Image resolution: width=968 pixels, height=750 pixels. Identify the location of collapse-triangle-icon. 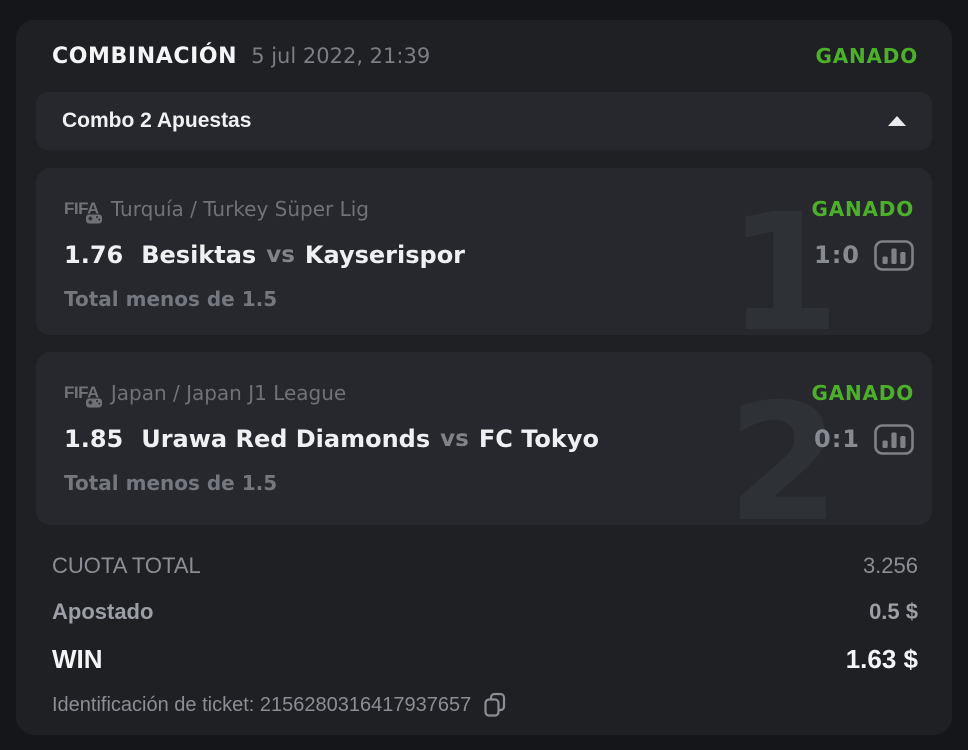
(897, 121).